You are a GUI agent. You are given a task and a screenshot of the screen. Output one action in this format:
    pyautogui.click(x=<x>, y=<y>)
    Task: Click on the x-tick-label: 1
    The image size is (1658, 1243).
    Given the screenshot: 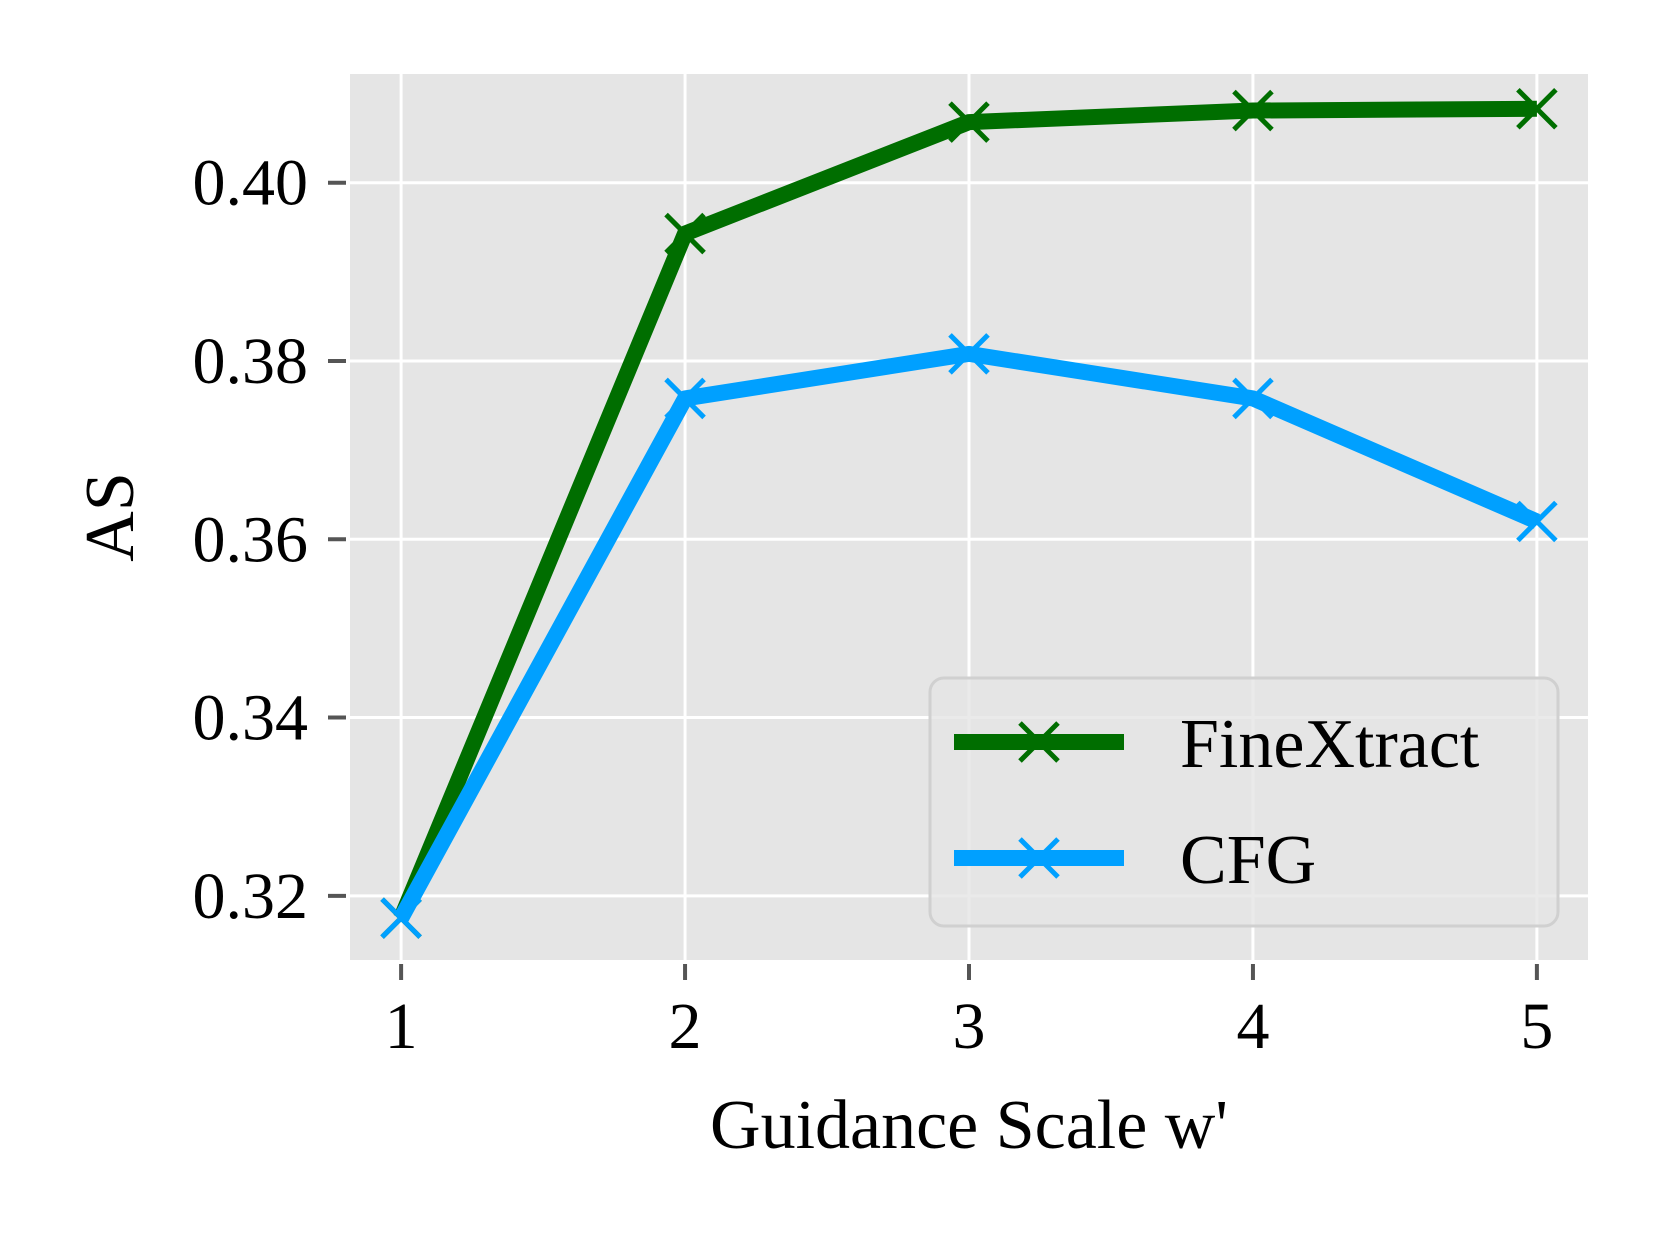 What is the action you would take?
    pyautogui.click(x=401, y=1026)
    